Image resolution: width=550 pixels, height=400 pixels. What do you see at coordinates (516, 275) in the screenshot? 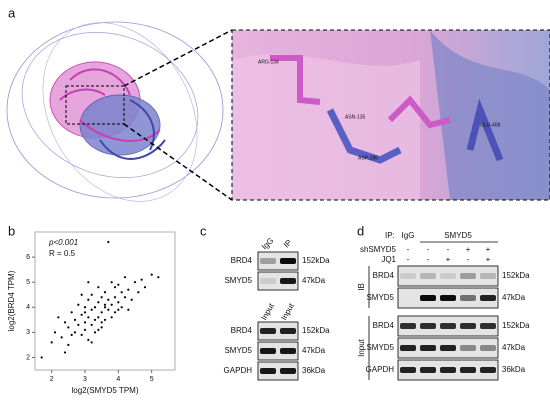
I see `size-label: 152kDa` at bounding box center [516, 275].